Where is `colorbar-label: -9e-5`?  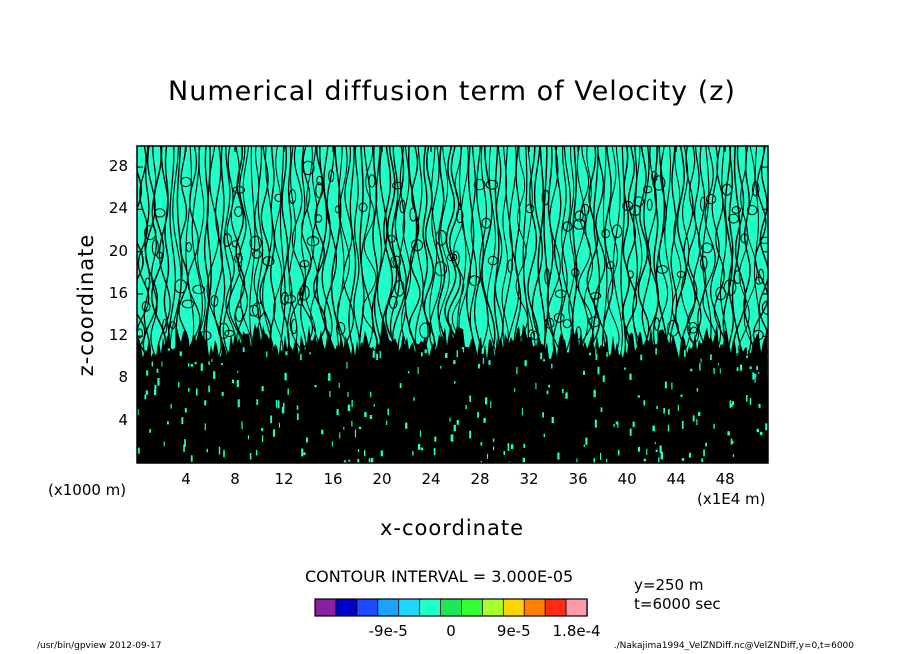 colorbar-label: -9e-5 is located at coordinates (388, 631).